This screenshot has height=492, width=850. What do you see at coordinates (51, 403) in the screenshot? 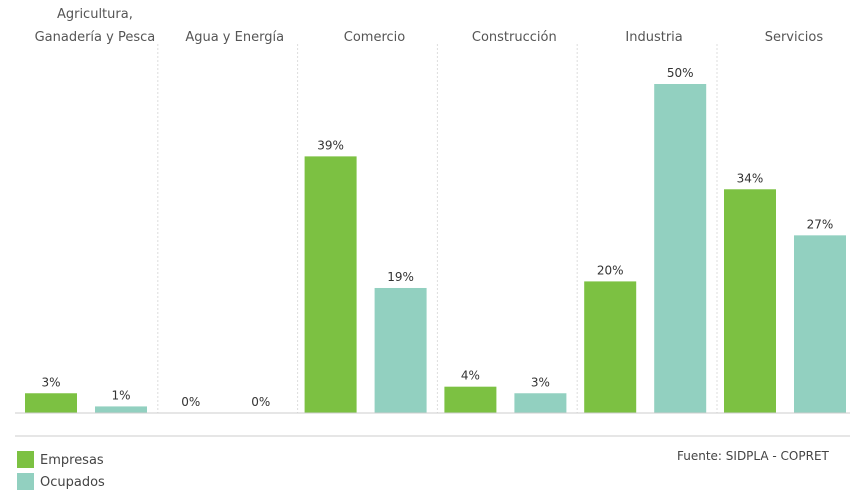
I see `bar-empresas-agricultura-ganaderia-y-pesca` at bounding box center [51, 403].